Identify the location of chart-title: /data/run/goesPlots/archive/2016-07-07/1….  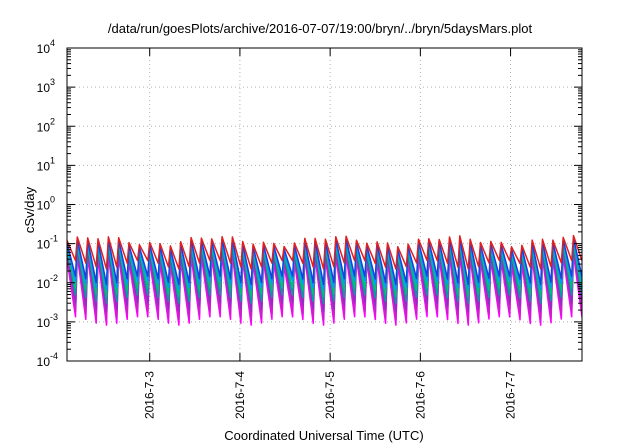
(320, 28).